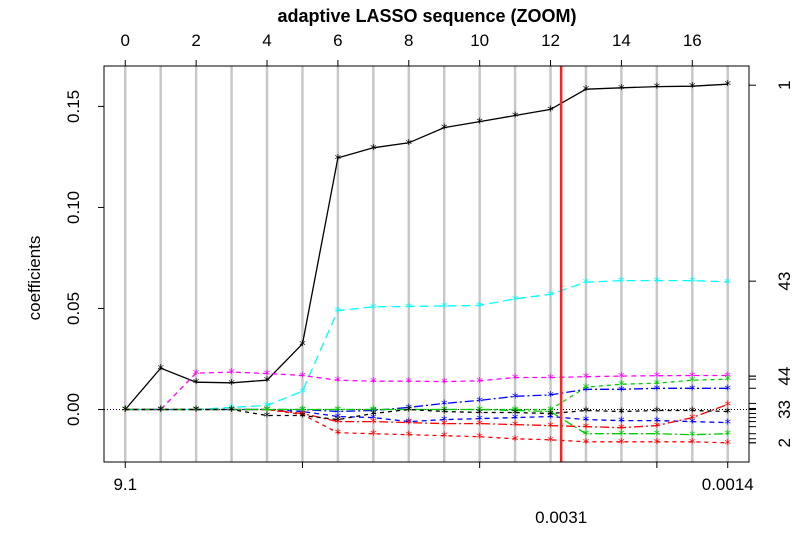  I want to click on bottom-tick-label: 9.1, so click(125, 484).